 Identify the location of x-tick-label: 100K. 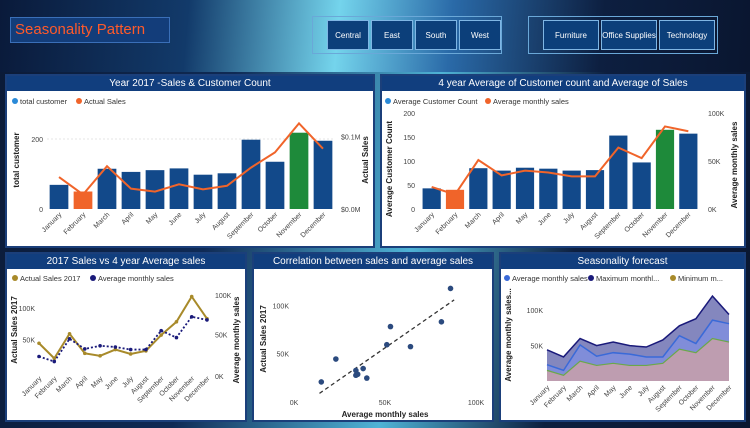
(476, 403).